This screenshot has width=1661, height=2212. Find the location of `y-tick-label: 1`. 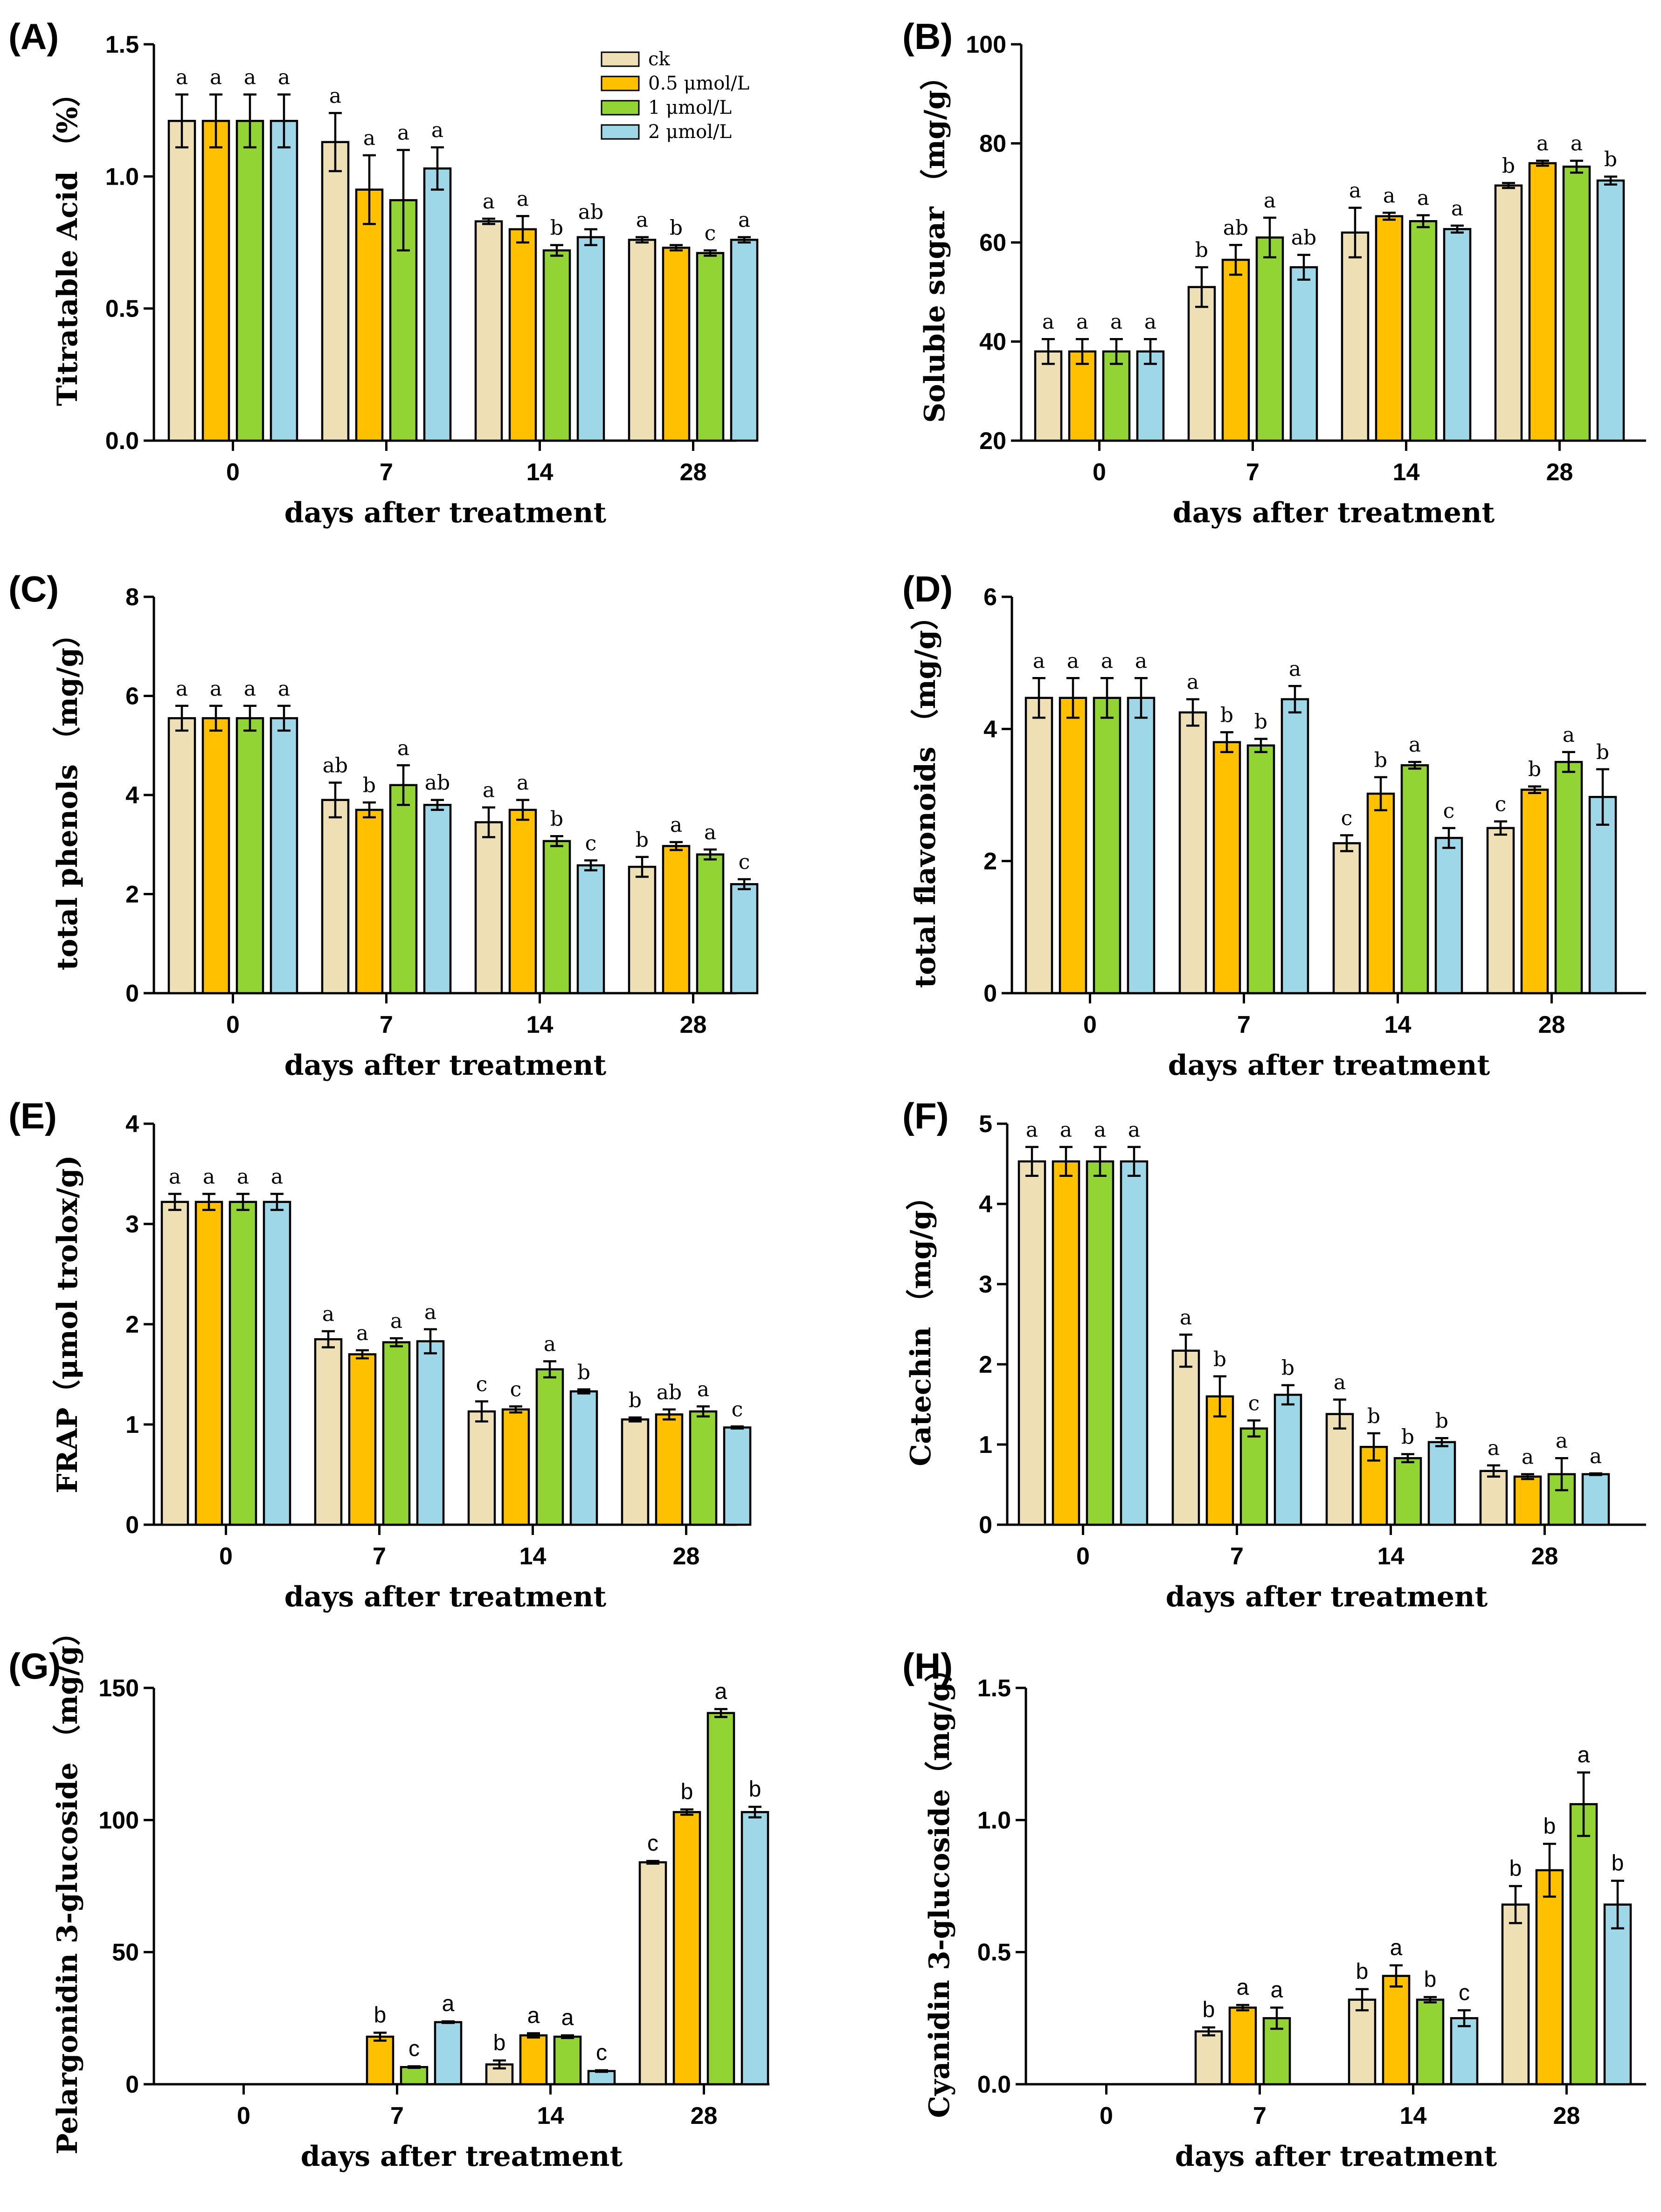

y-tick-label: 1 is located at coordinates (985, 1445).